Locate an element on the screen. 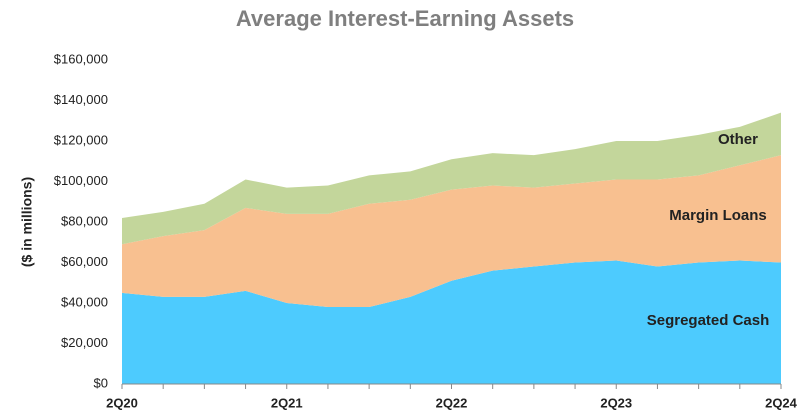  chart-title: Average Interest-Earning Assets is located at coordinates (405, 18).